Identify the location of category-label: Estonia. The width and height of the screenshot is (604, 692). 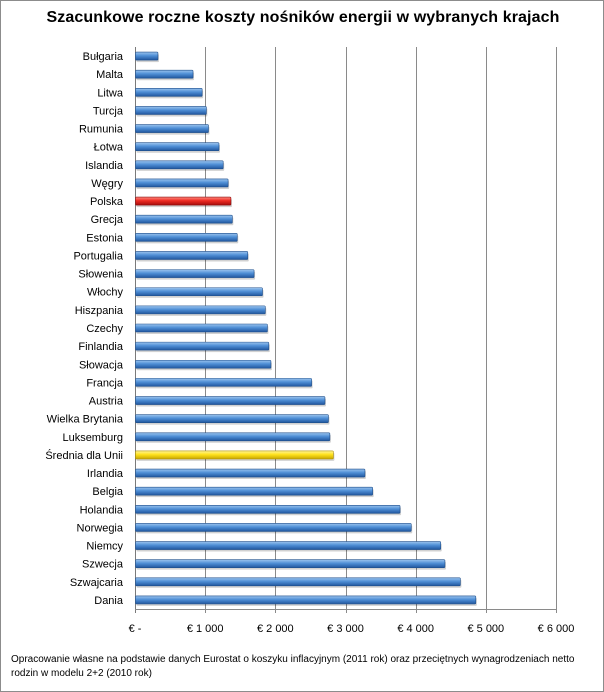
(105, 238).